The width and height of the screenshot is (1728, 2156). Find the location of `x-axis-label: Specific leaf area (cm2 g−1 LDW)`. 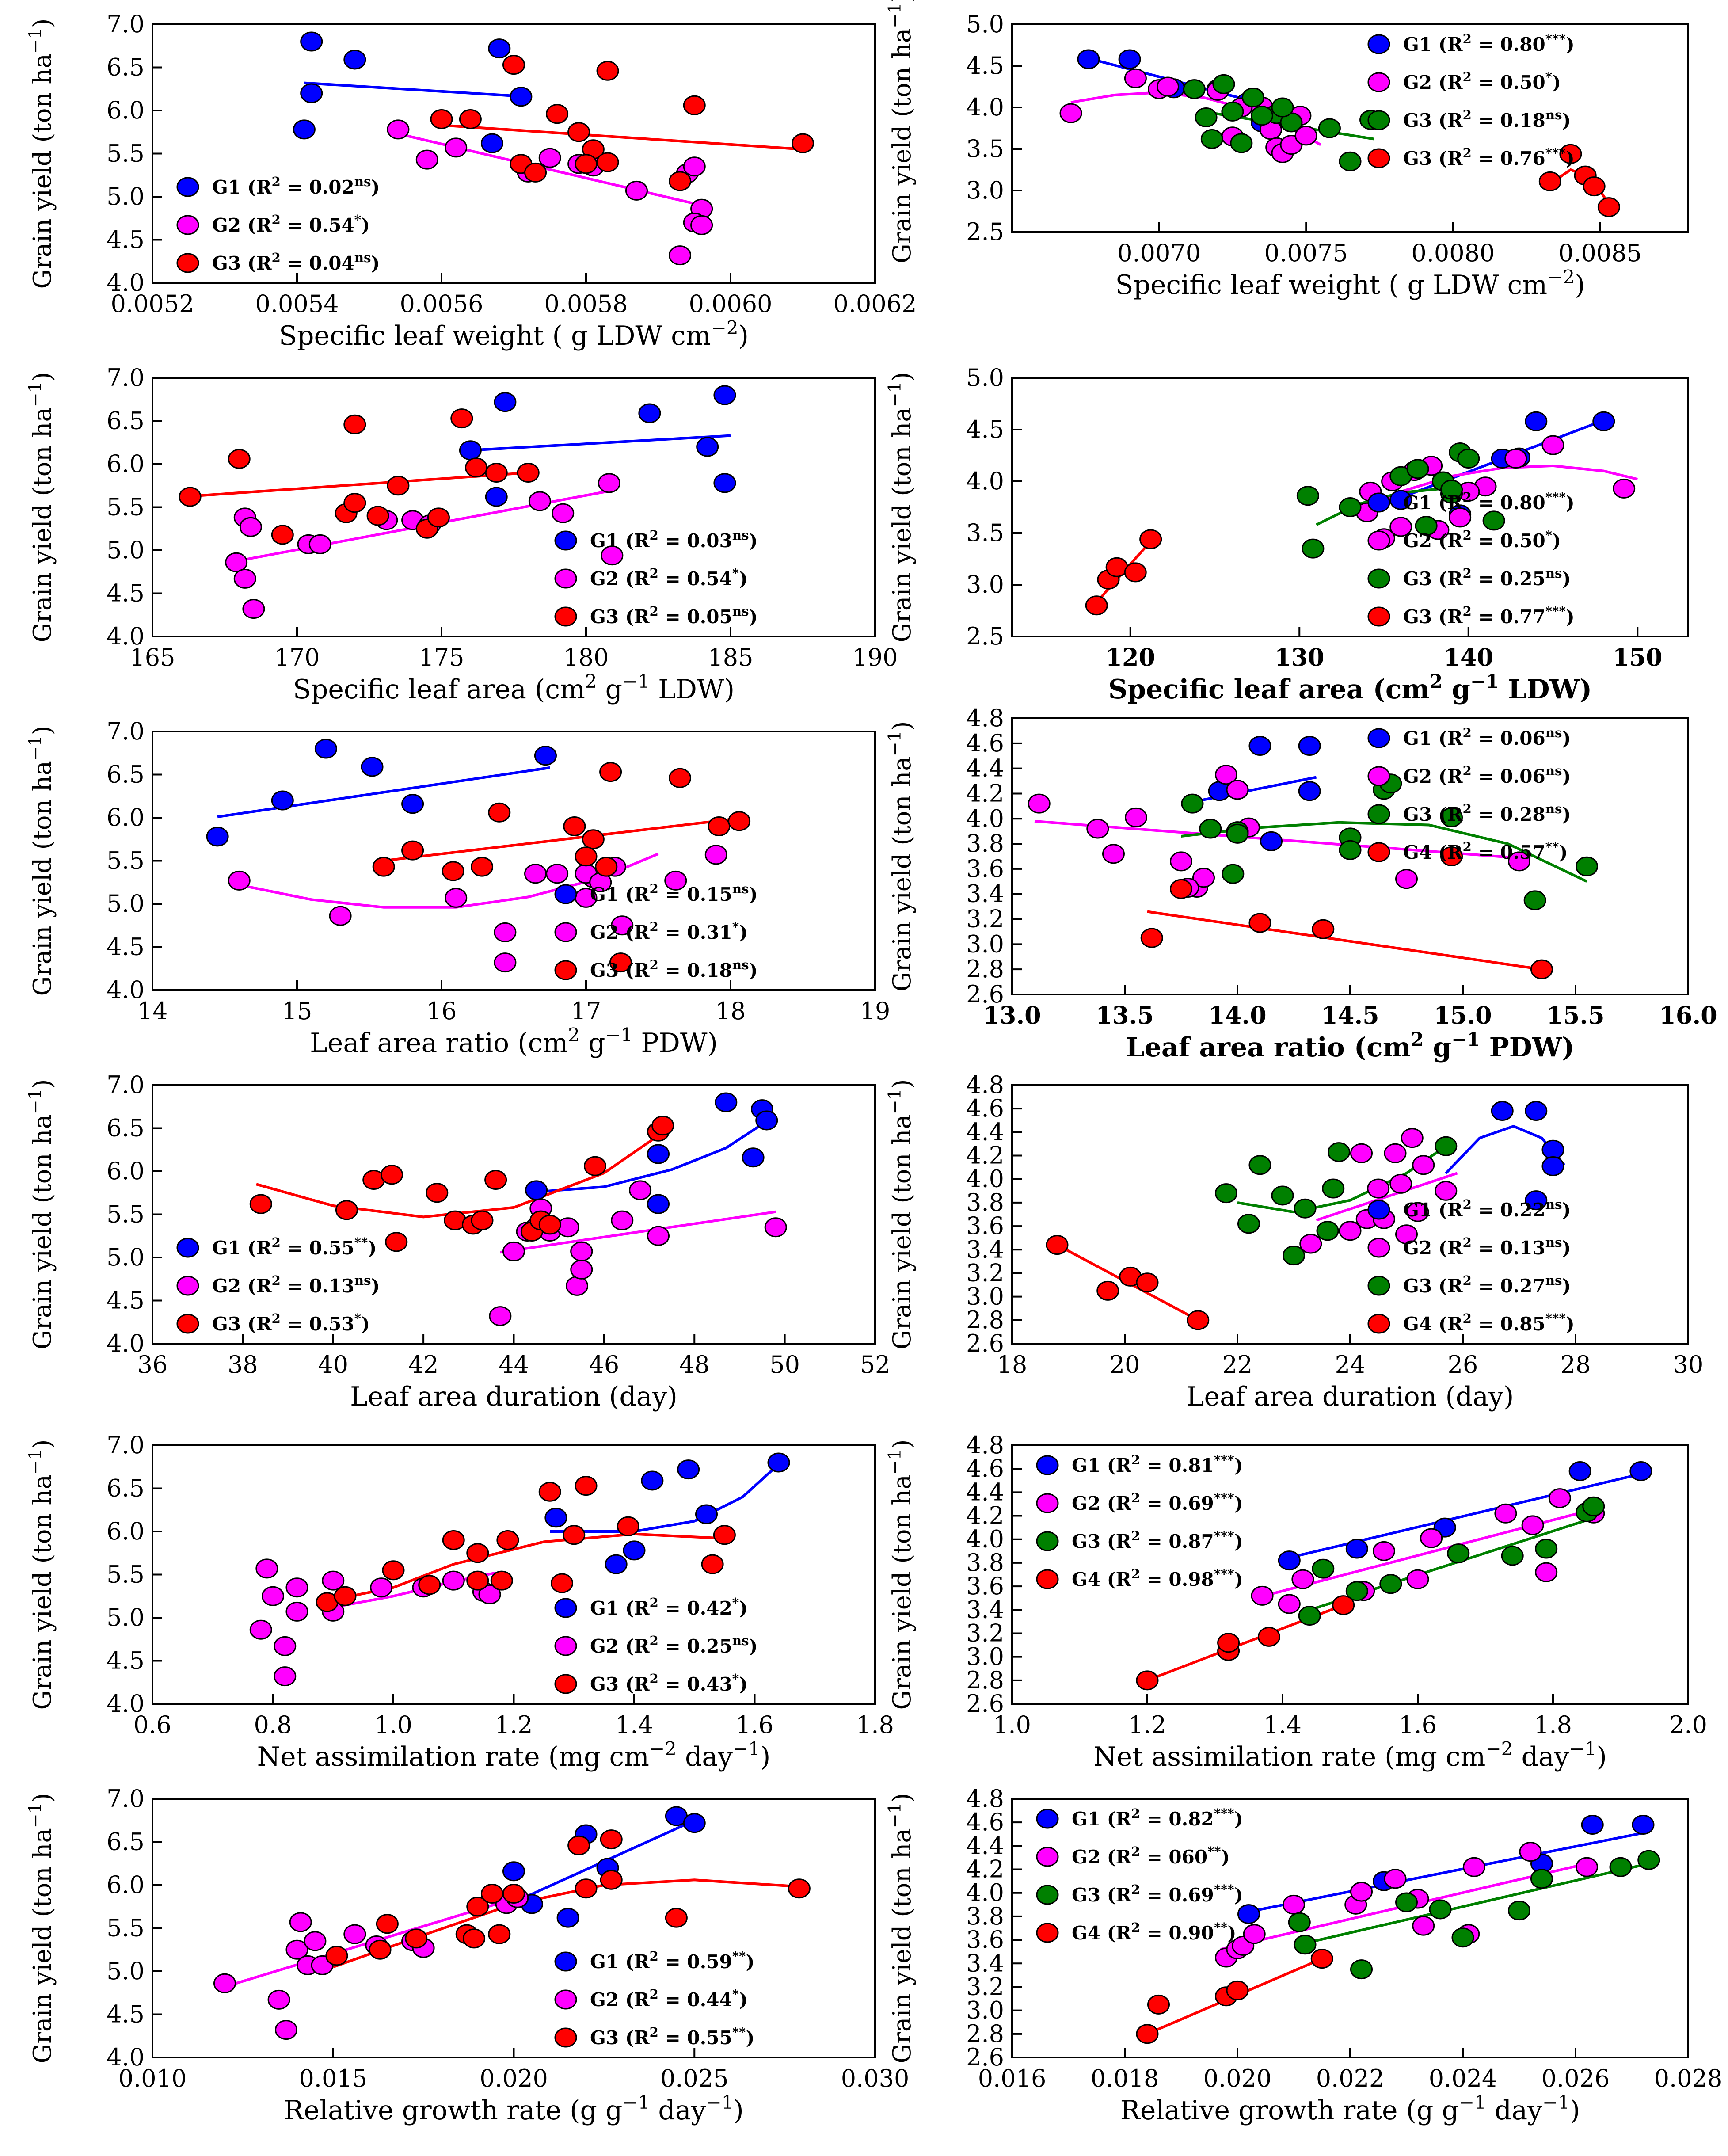

x-axis-label: Specific leaf area (cm2 g−1 LDW) is located at coordinates (514, 687).